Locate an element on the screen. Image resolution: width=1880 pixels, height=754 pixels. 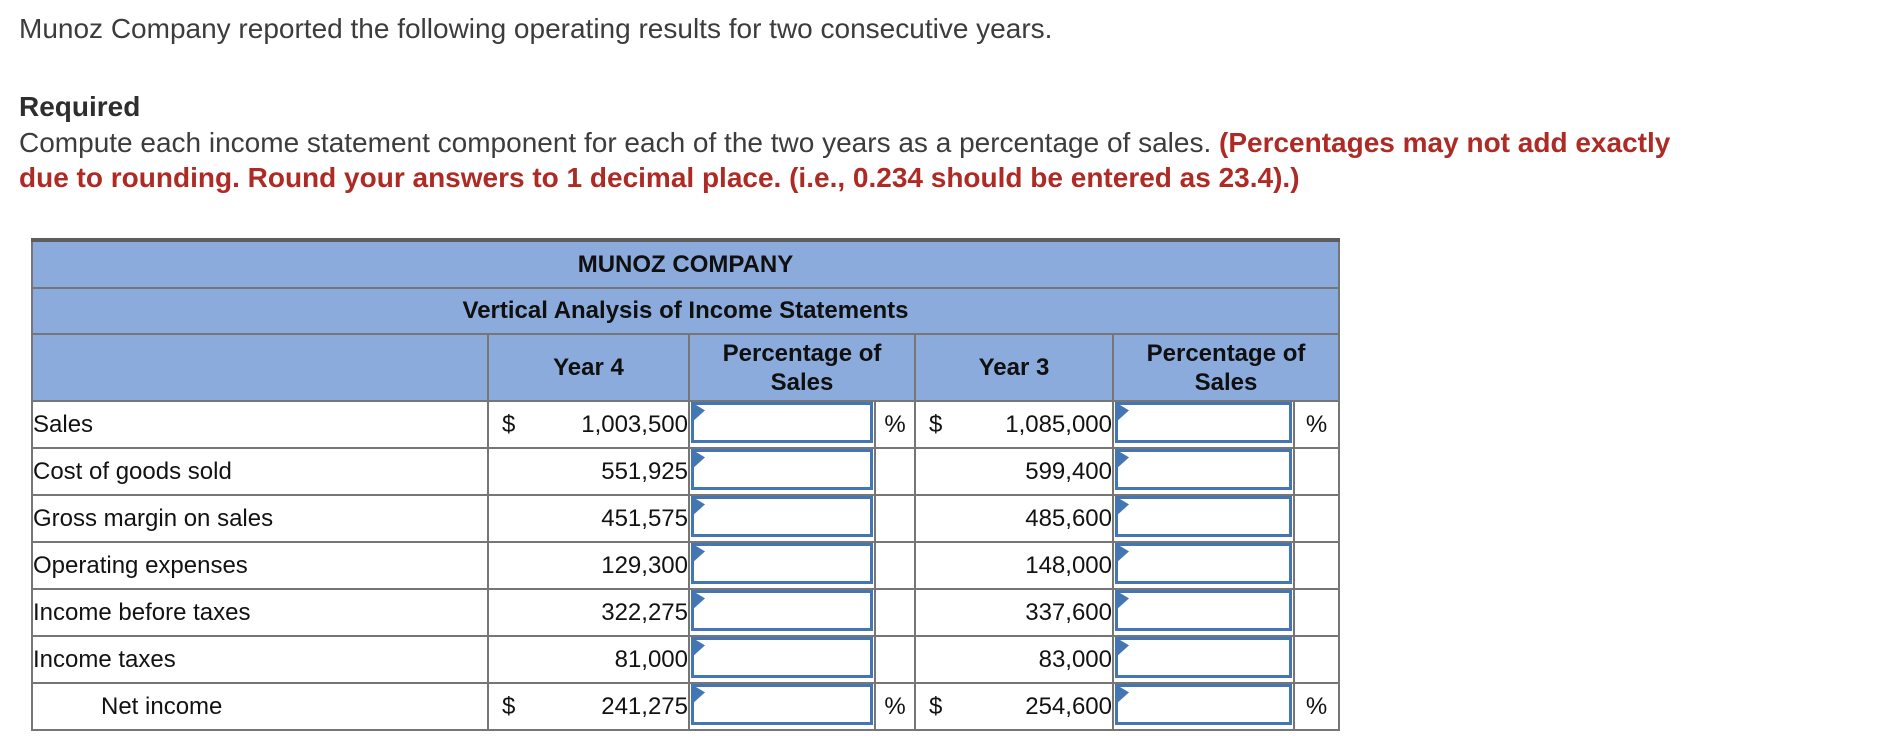
amount-value: 81,000 is located at coordinates (651, 659).